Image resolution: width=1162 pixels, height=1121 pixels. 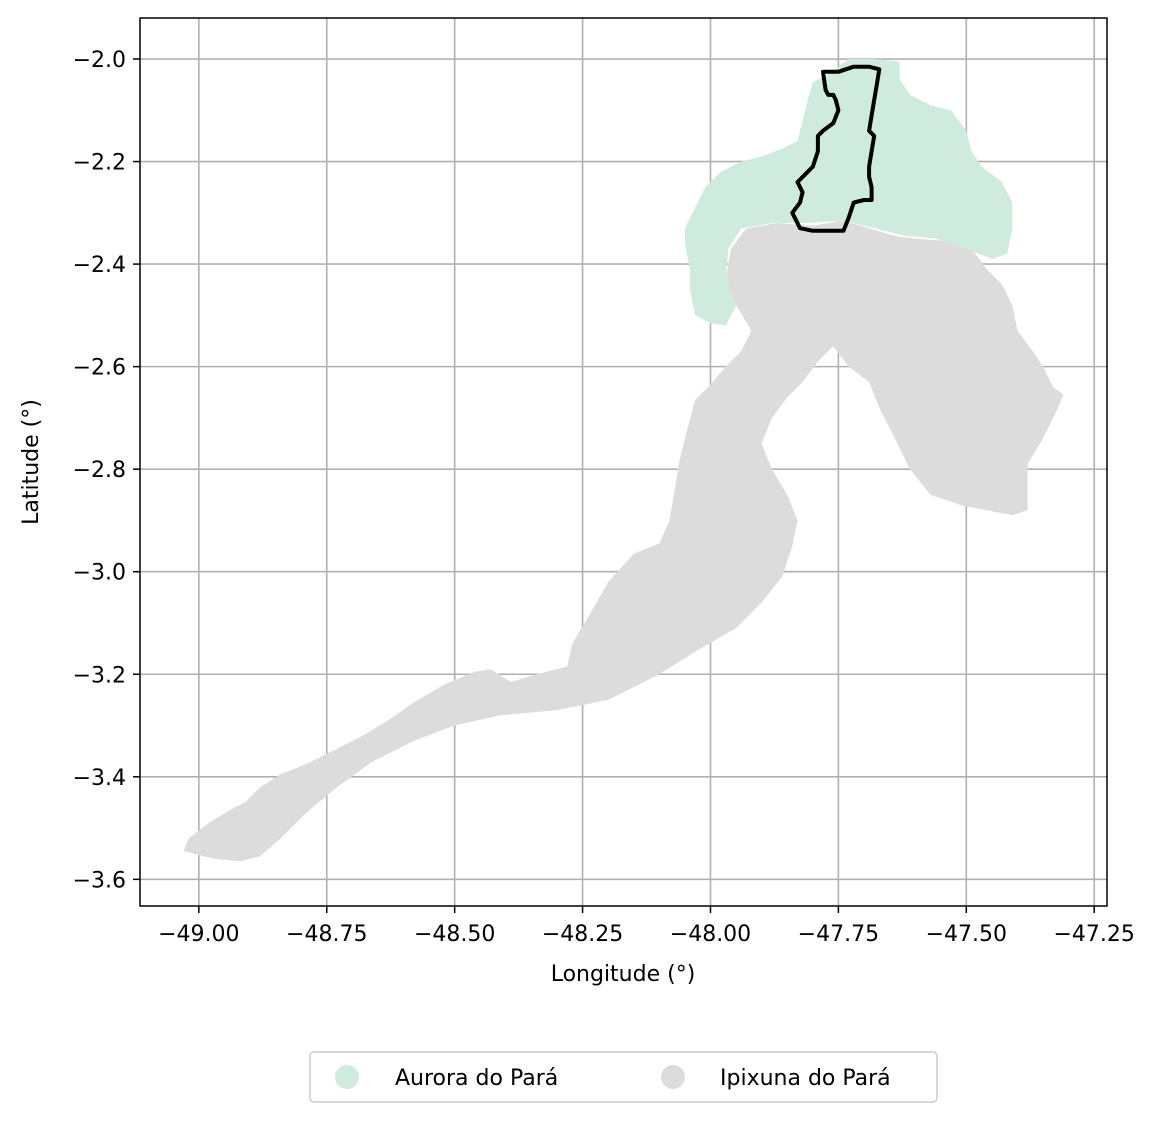 I want to click on y-tick-label: −2.8, so click(x=99, y=470).